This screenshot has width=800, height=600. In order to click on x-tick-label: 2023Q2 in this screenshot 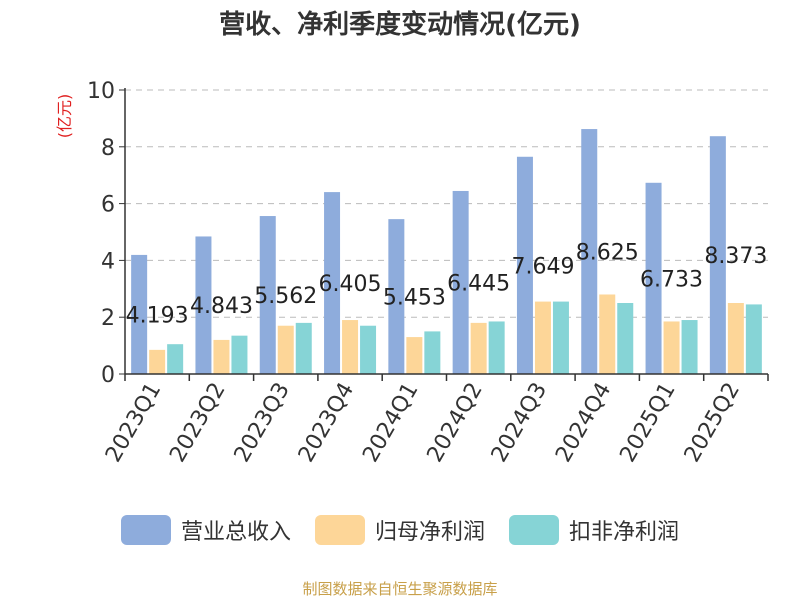, I will do `click(197, 423)`.